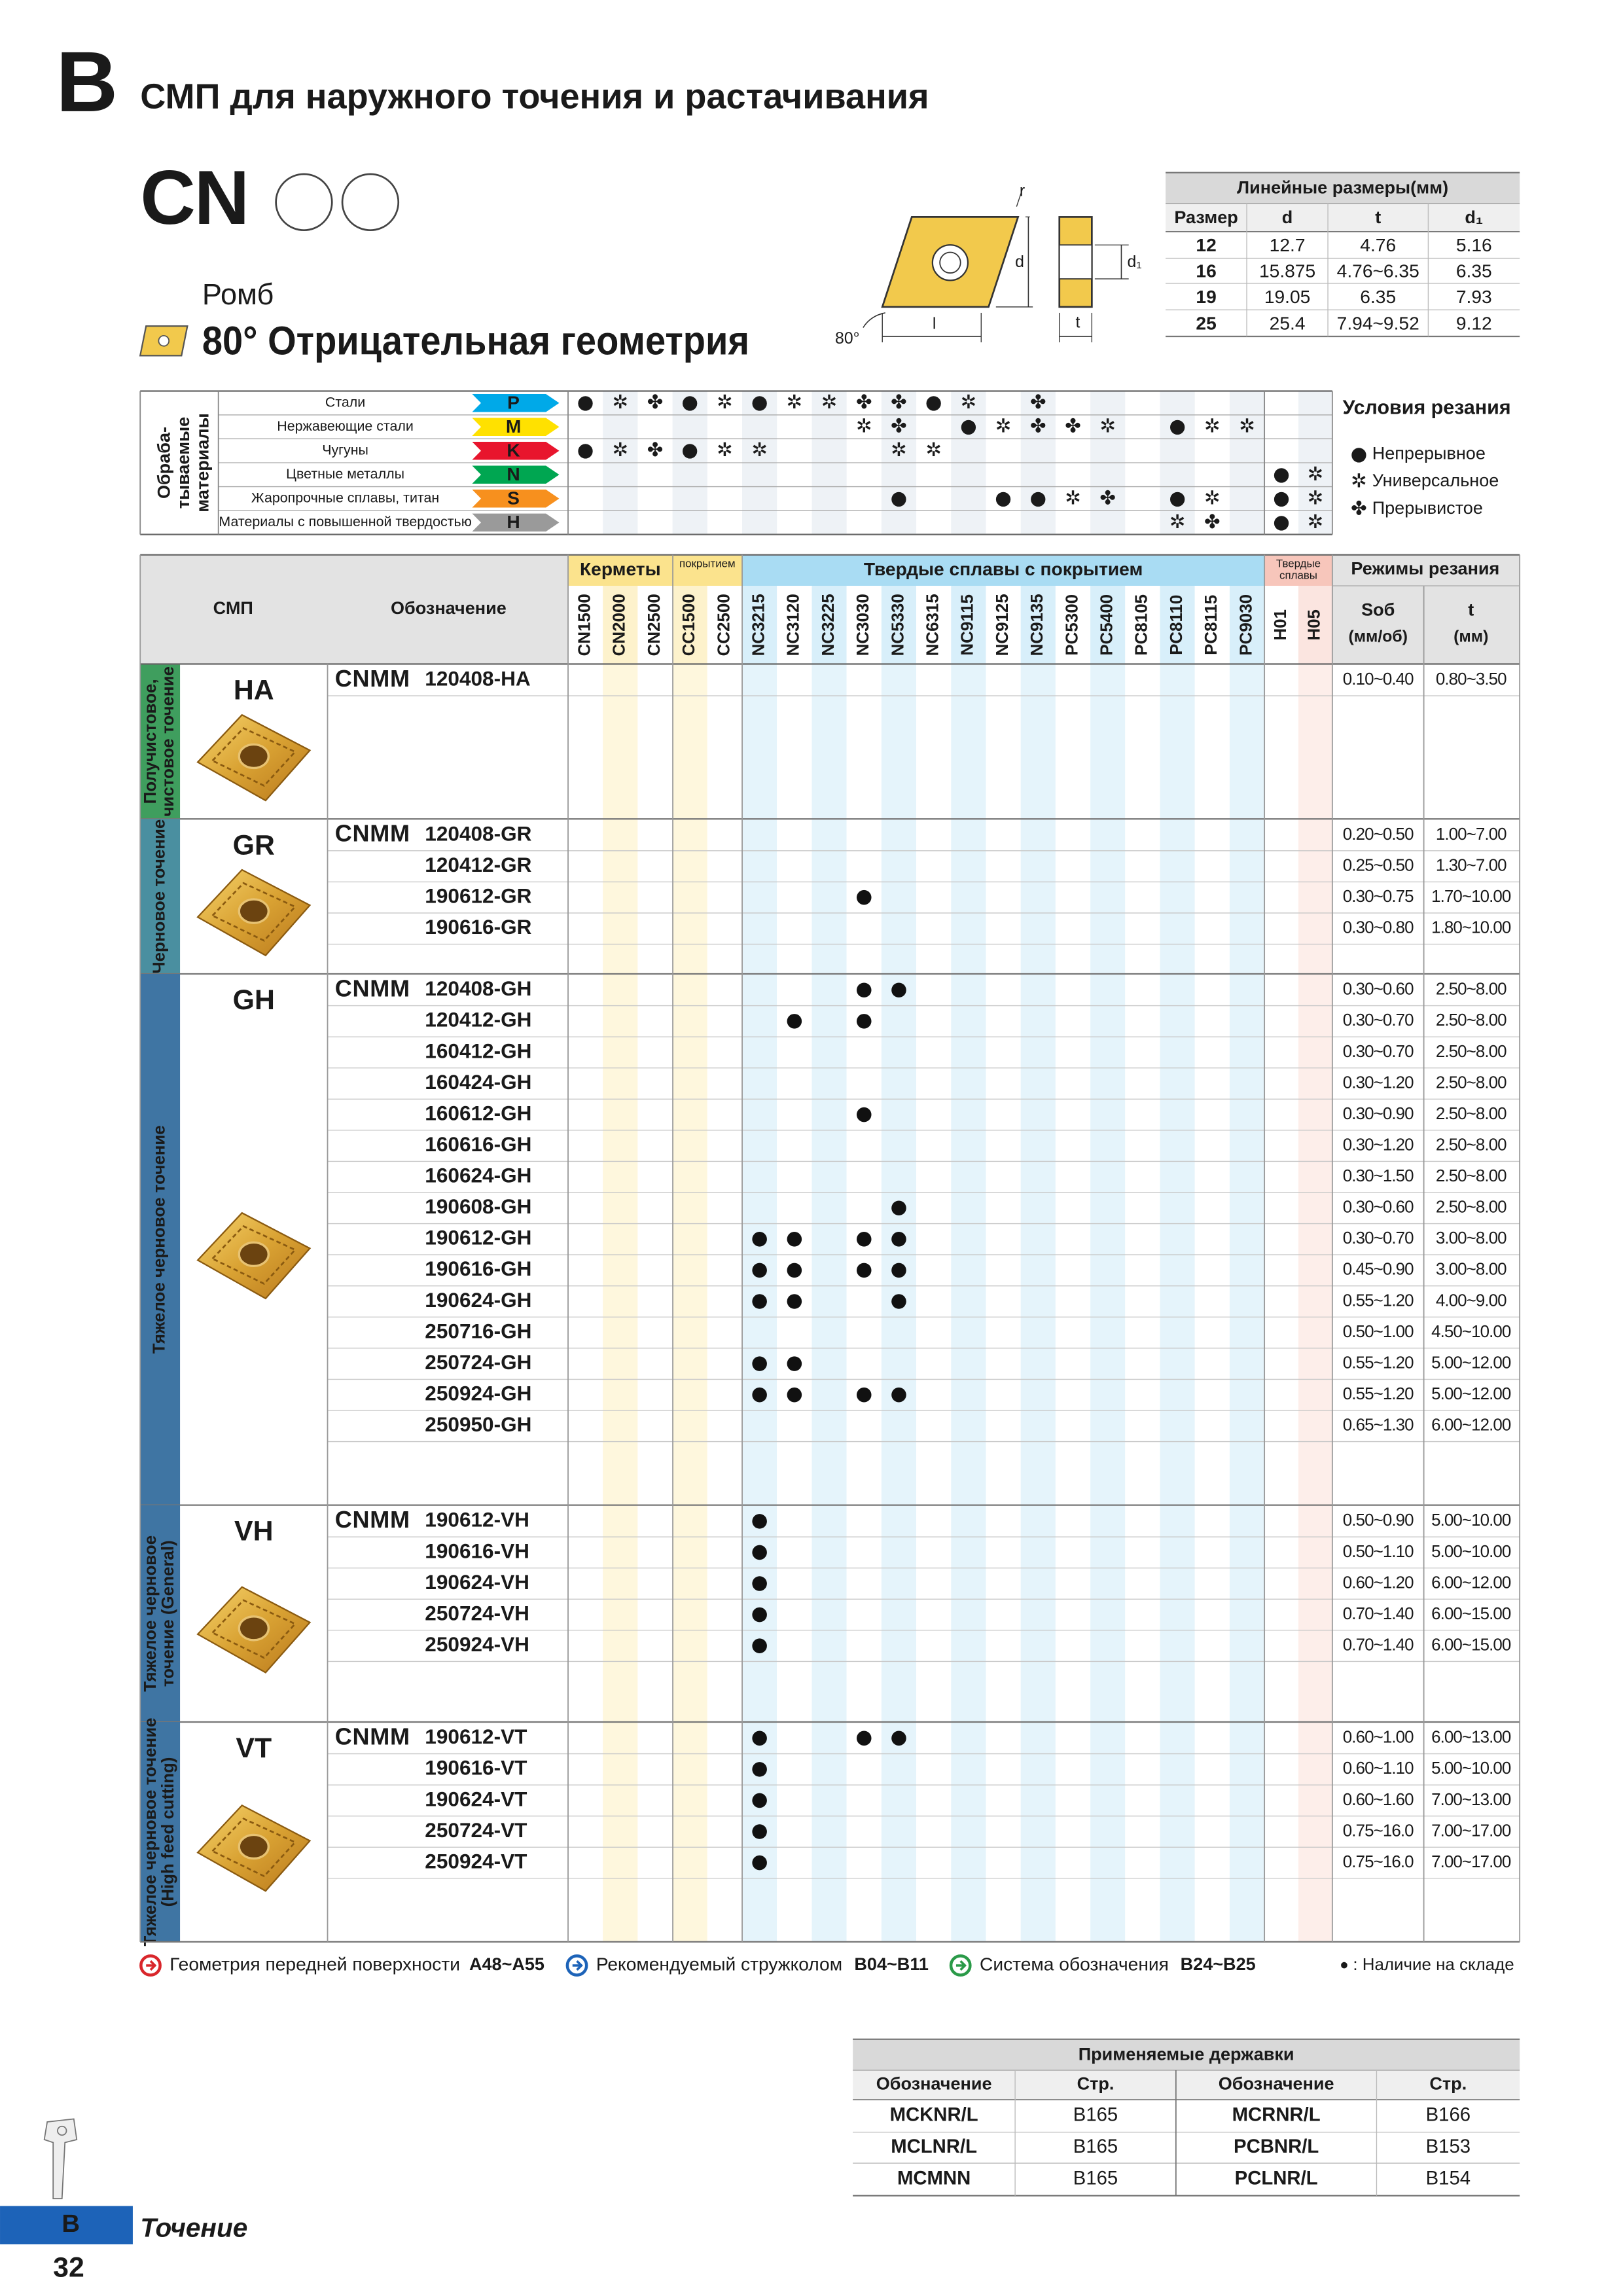 This screenshot has height=2296, width=1623. What do you see at coordinates (1288, 244) in the screenshot?
I see `table-cell: 12.7` at bounding box center [1288, 244].